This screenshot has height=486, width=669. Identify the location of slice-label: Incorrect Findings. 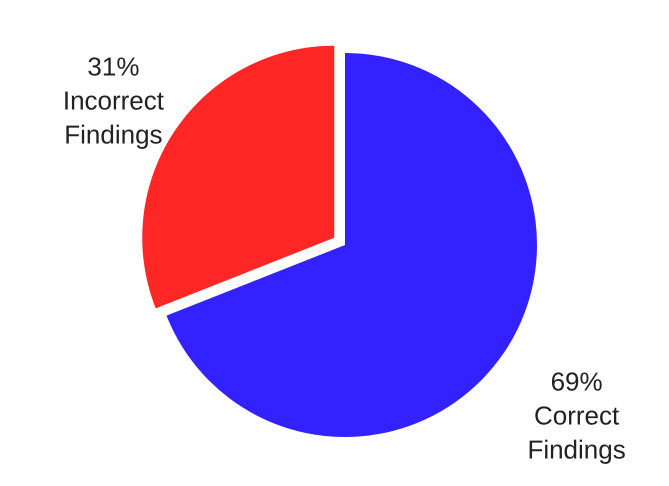
(113, 118).